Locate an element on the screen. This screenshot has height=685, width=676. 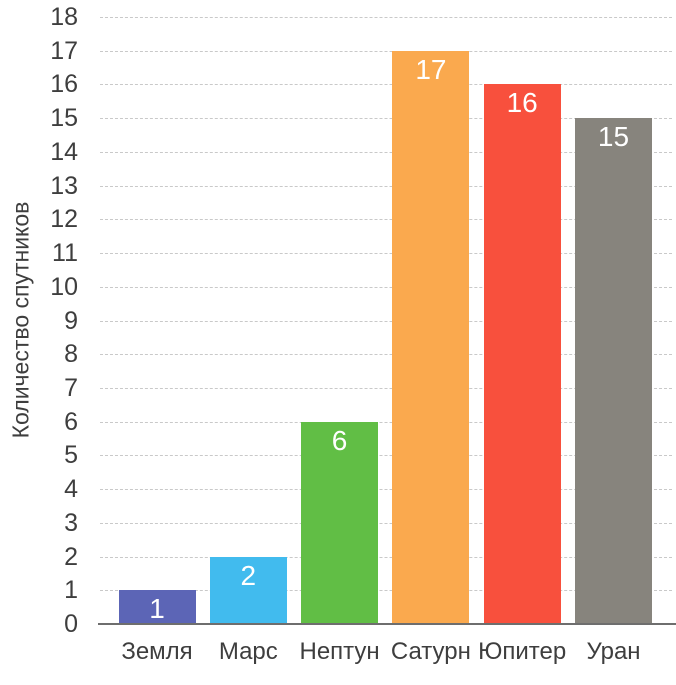
y-axis-tick-label: 13 is located at coordinates (64, 185).